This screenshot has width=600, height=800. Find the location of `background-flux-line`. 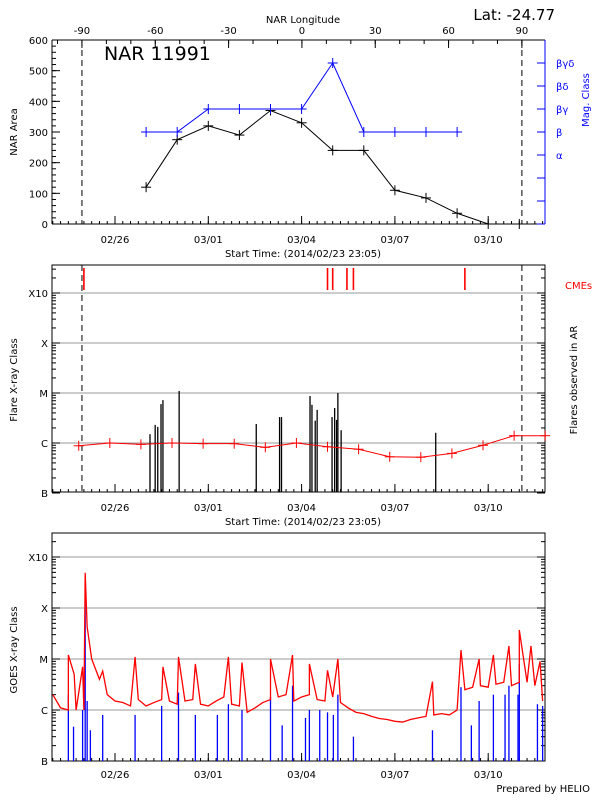

background-flux-line is located at coordinates (312, 446).